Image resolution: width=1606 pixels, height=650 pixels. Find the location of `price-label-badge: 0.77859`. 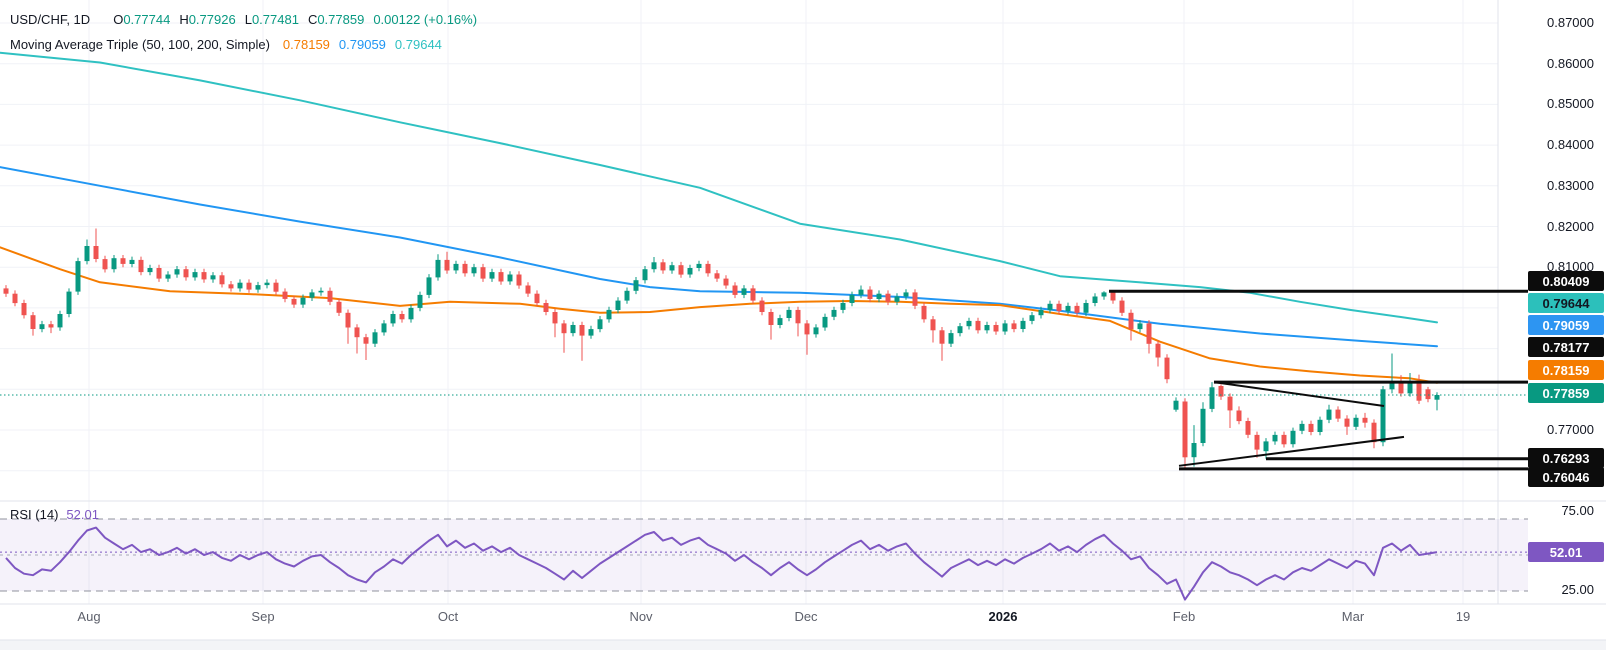

price-label-badge: 0.77859 is located at coordinates (1566, 393).